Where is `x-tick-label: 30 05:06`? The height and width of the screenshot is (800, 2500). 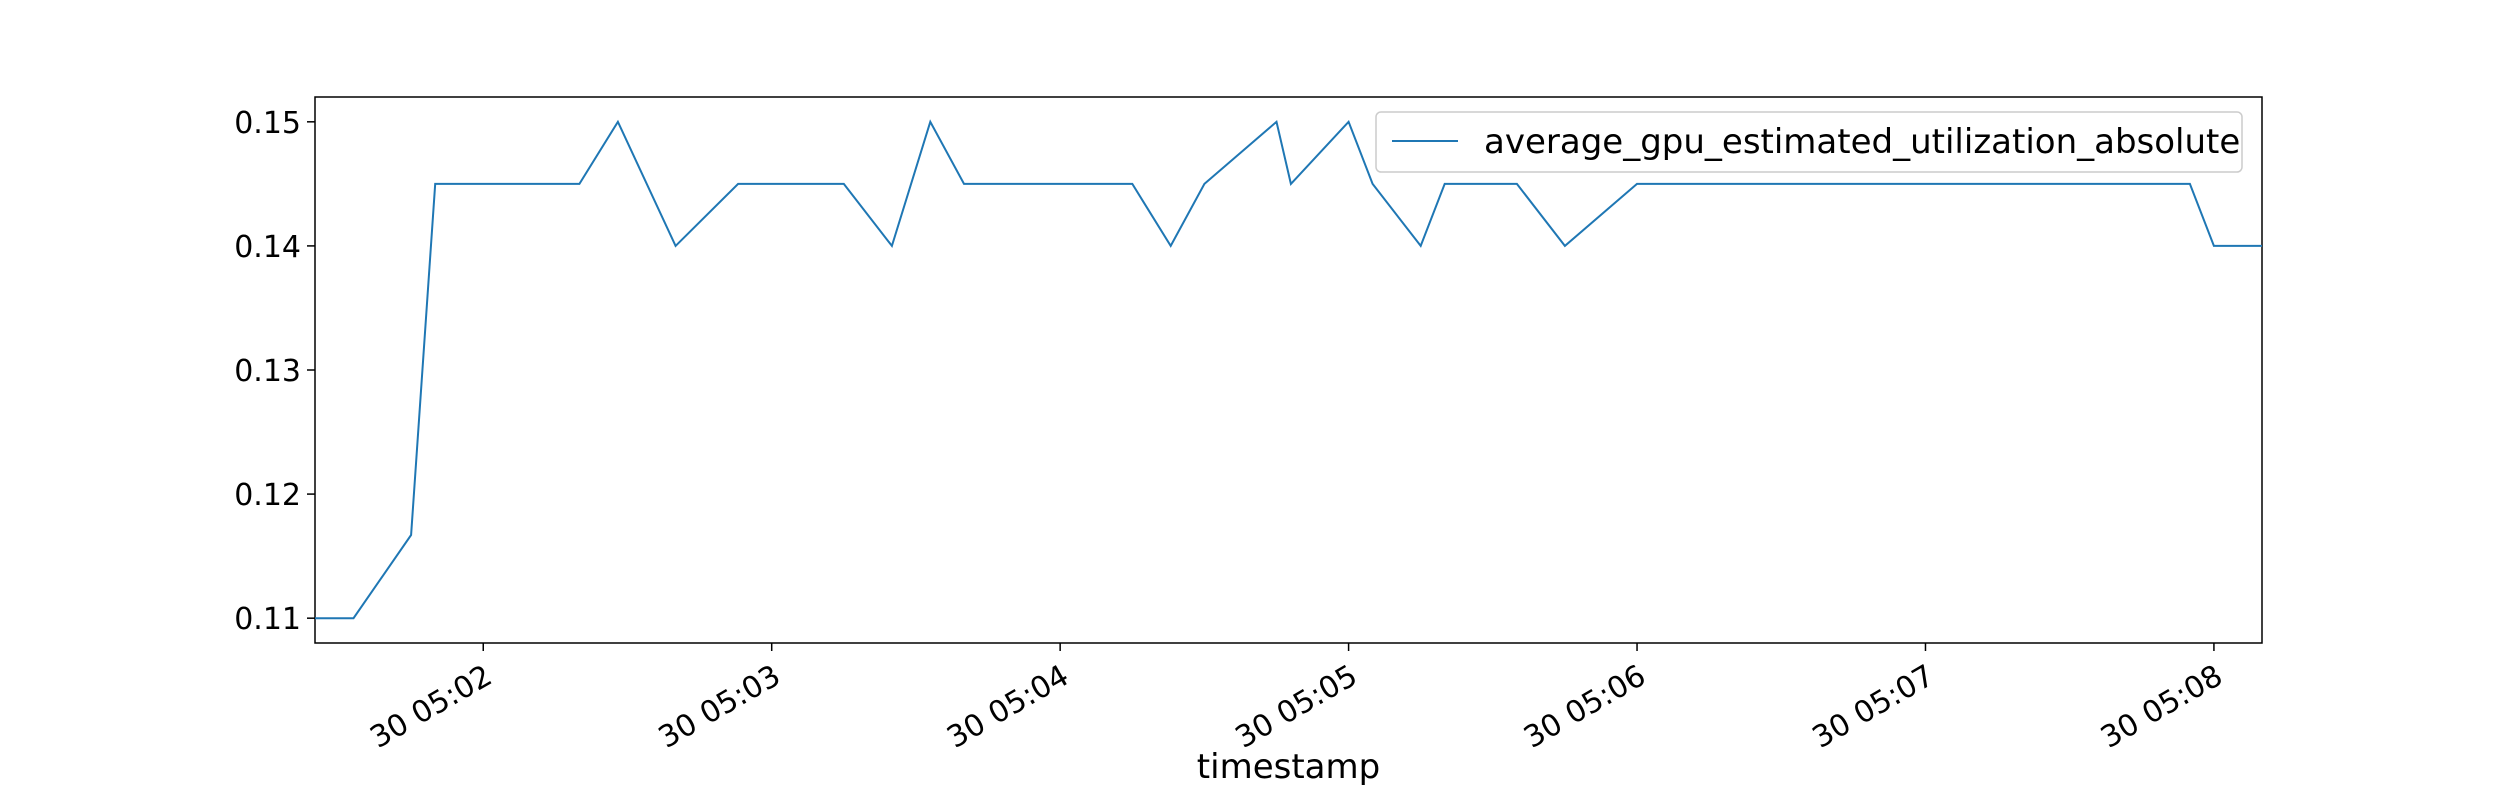
x-tick-label: 30 05:06 is located at coordinates (1585, 706).